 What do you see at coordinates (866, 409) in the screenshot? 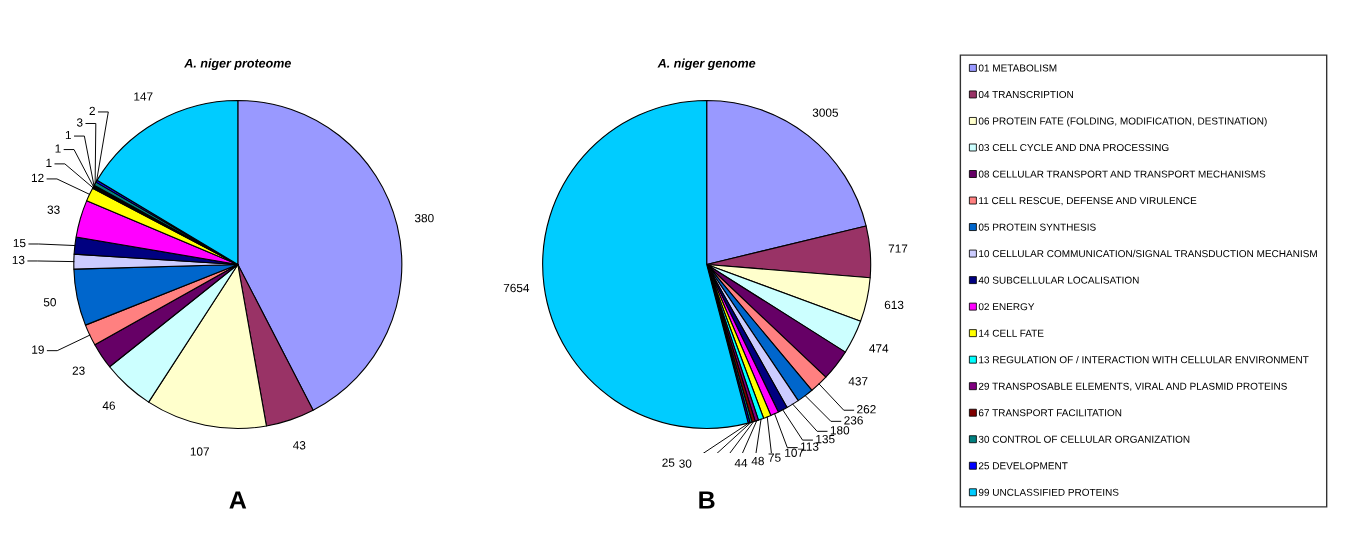
I see `data-label: 262` at bounding box center [866, 409].